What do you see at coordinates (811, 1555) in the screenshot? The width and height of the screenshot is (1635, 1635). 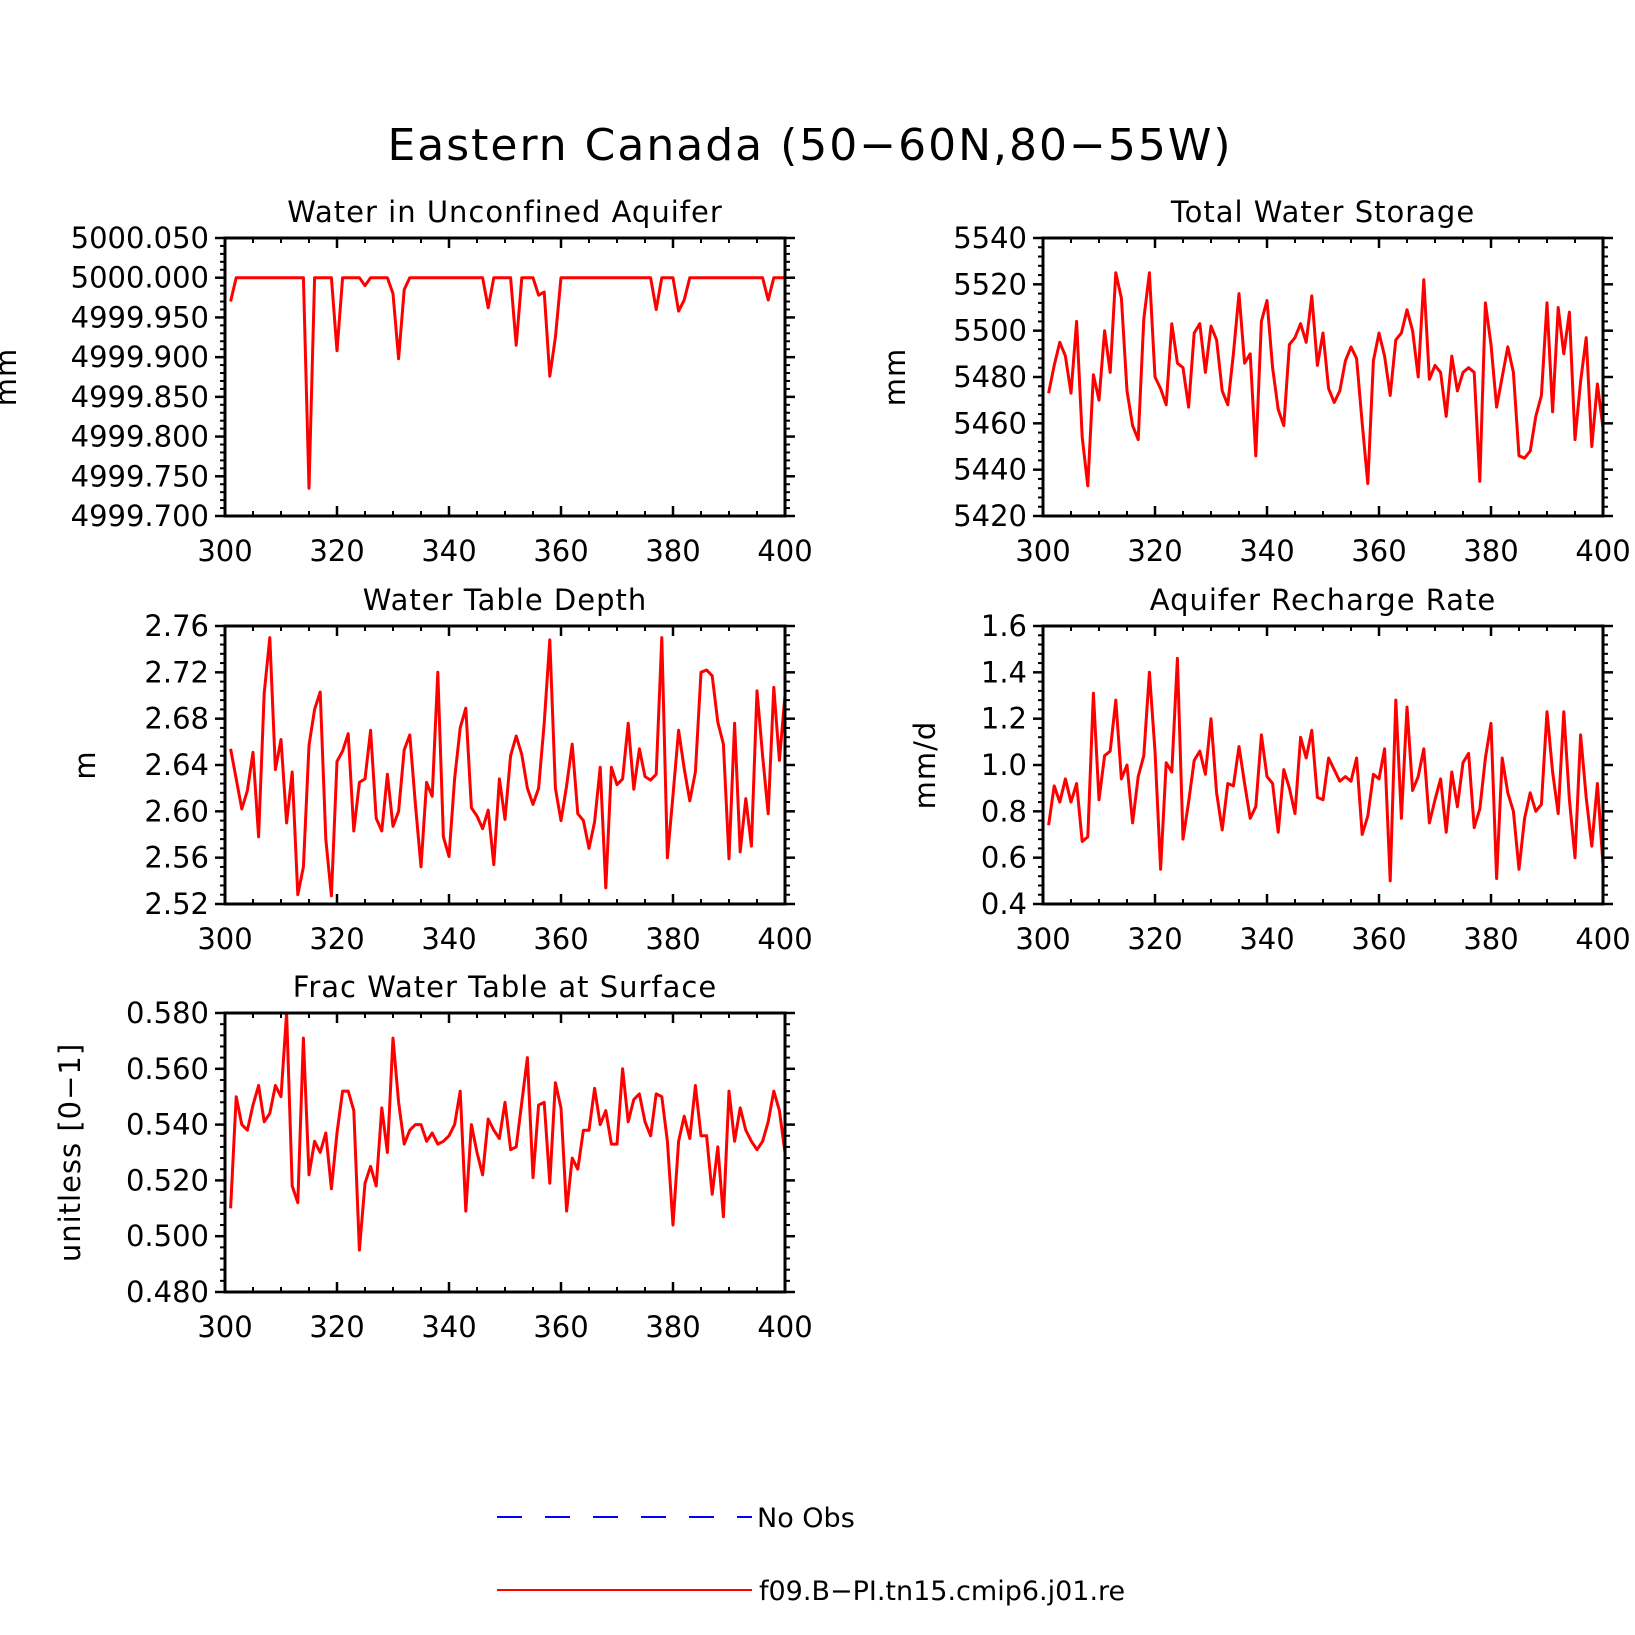 I see `legend: No Obs f09.B−PI.tn15.cmip6.j01.re` at bounding box center [811, 1555].